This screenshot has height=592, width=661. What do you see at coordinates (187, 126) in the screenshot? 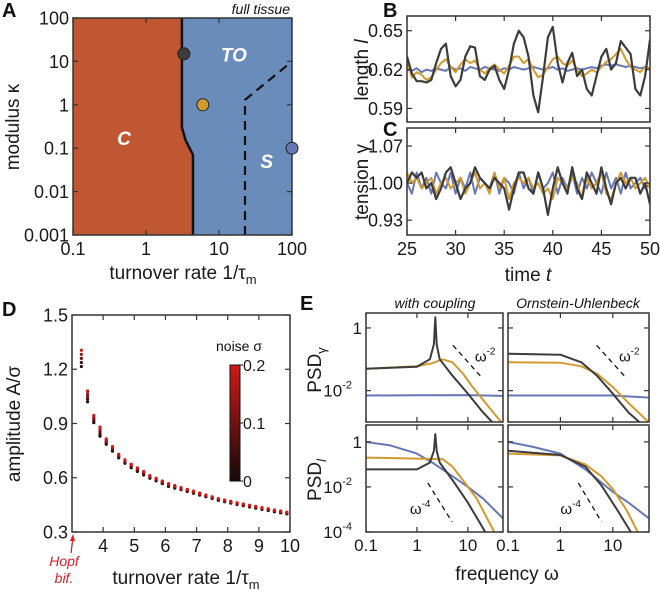
I see `phase-boundary-solid` at bounding box center [187, 126].